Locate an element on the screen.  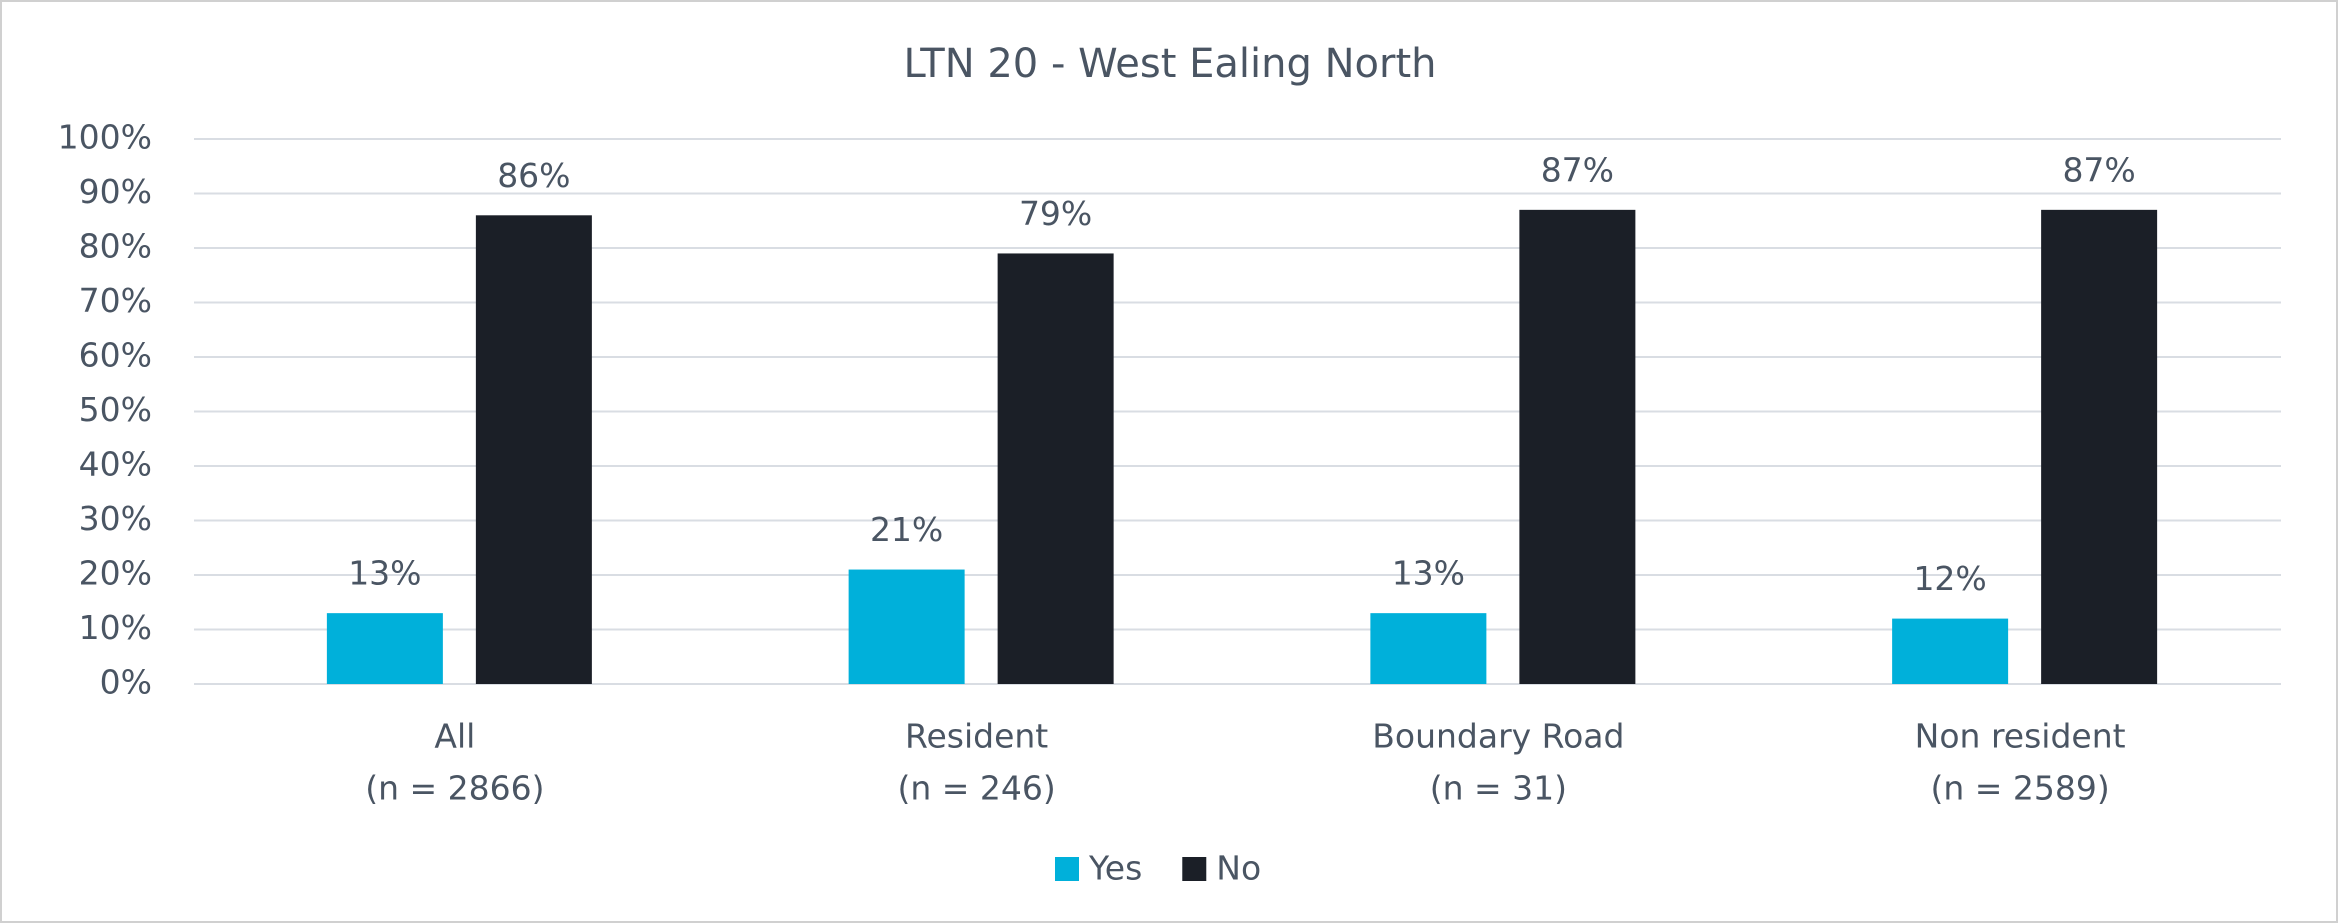
legend-label: Yes is located at coordinates (1115, 868).